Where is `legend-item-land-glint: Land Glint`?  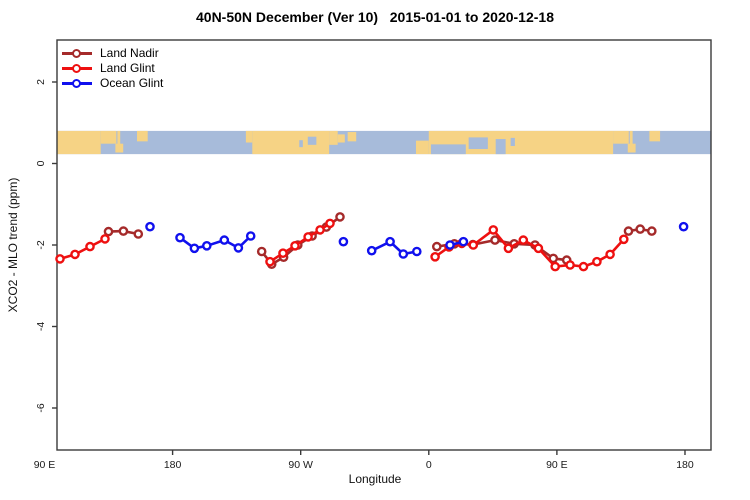
legend-item-land-glint: Land Glint is located at coordinates (112, 68).